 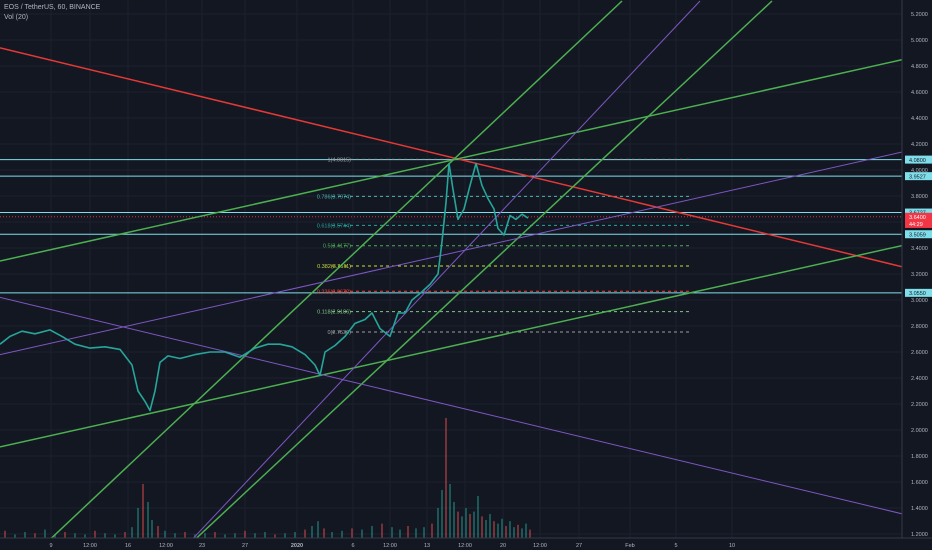 I want to click on fib-level-label: 0.118(2.9106), so click(x=334, y=313).